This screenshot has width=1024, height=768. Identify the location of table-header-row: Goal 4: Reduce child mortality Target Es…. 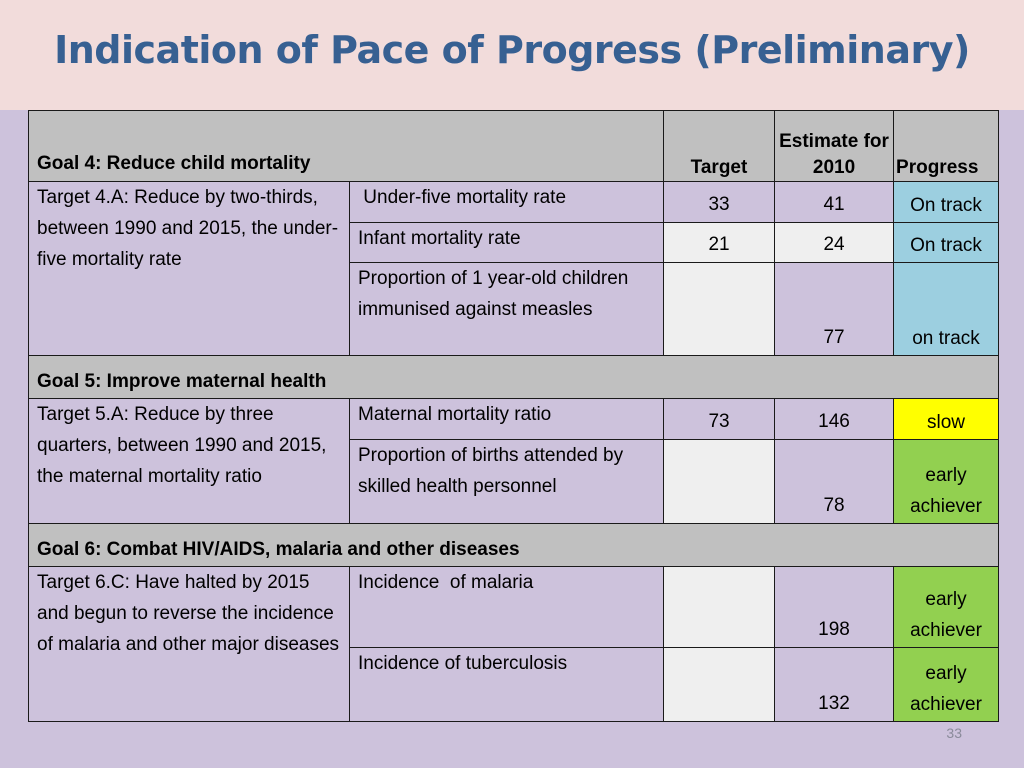
(513, 146).